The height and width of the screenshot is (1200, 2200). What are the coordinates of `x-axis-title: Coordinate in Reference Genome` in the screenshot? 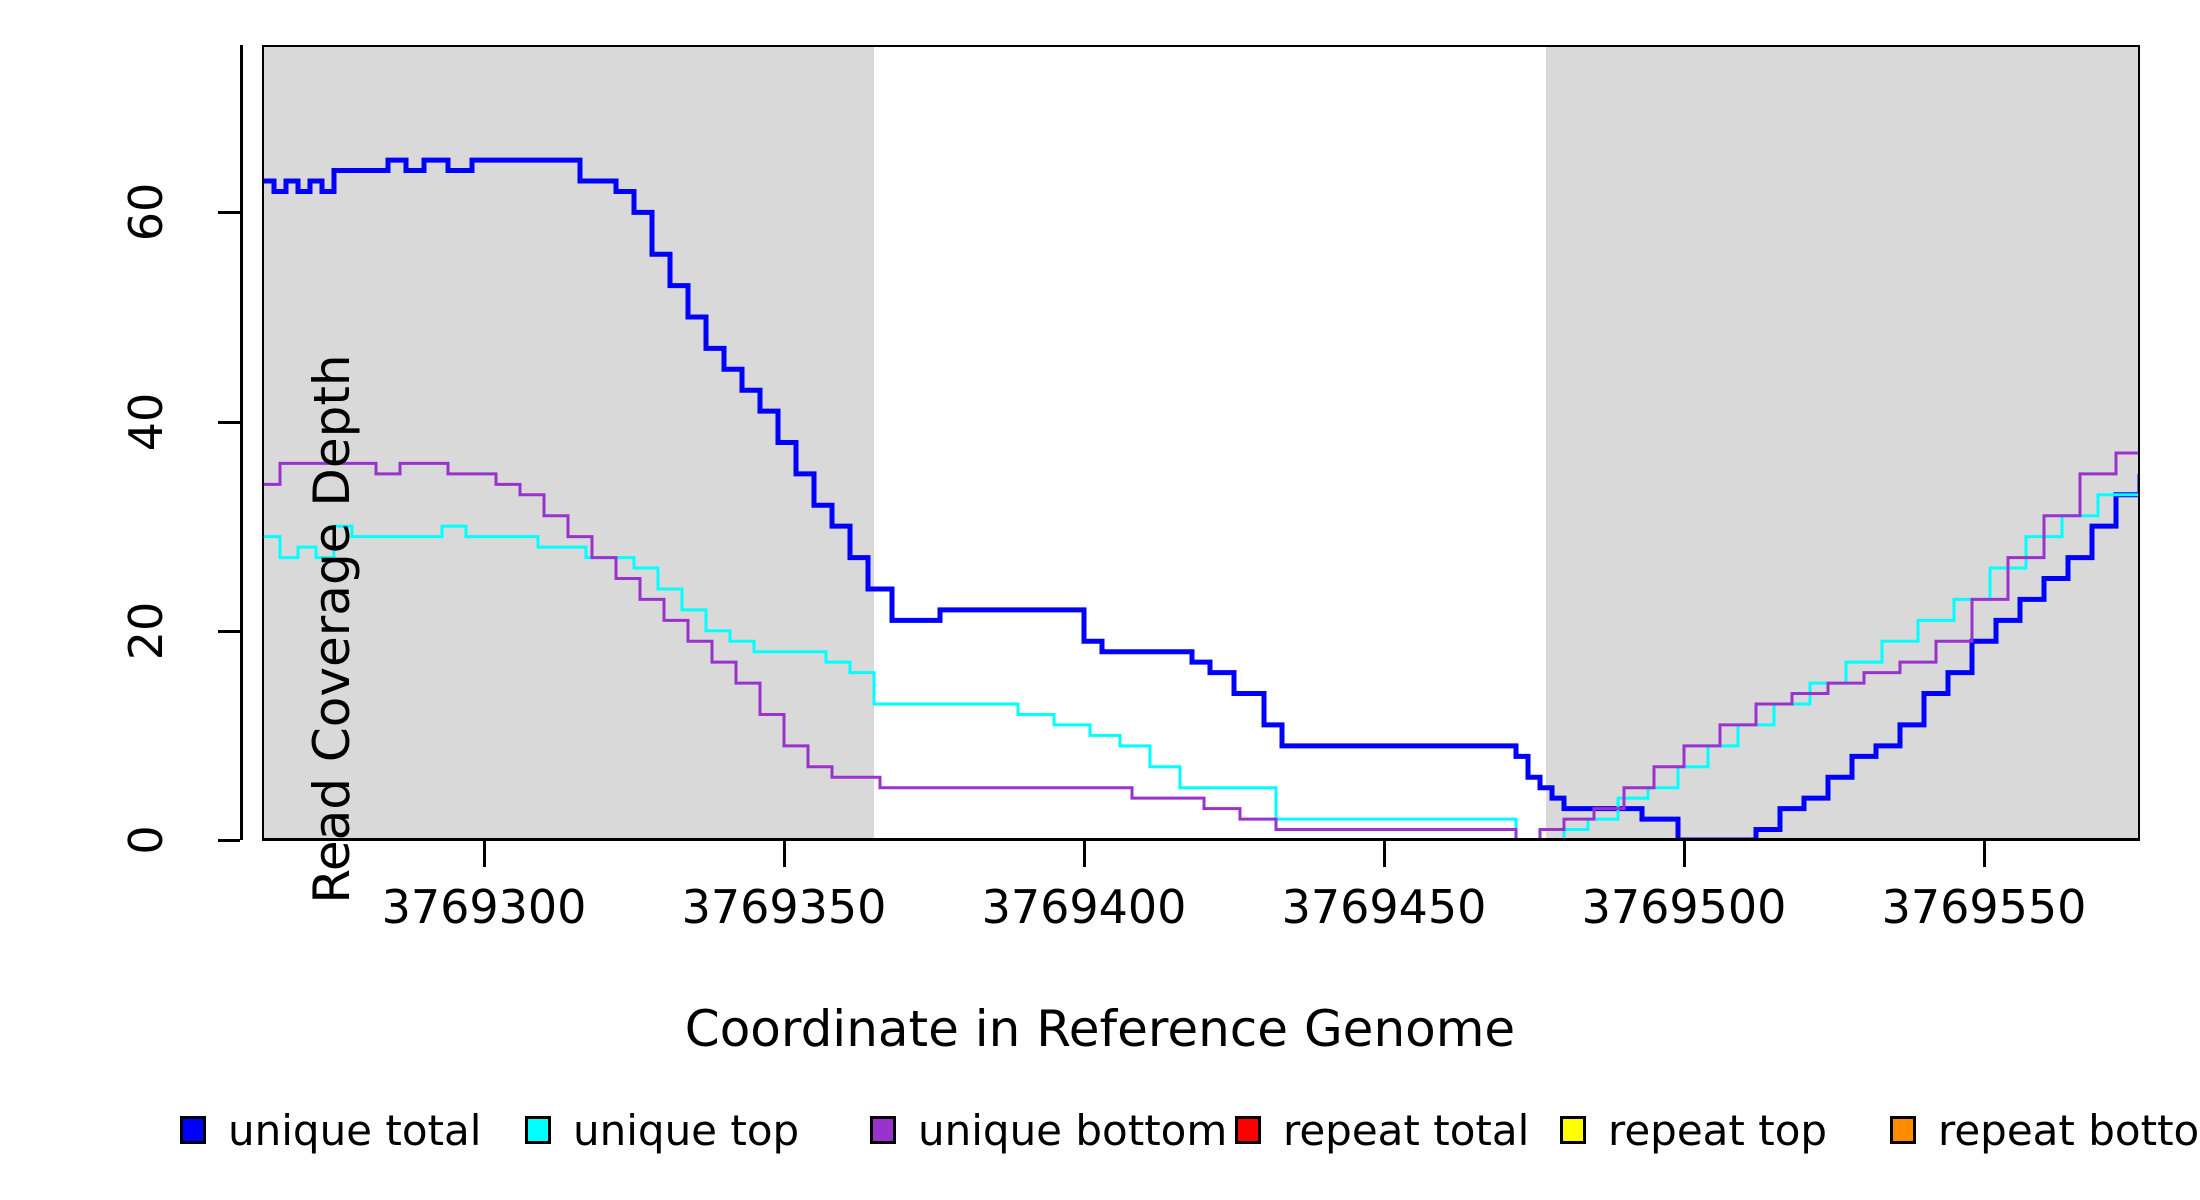 It's located at (1100, 1029).